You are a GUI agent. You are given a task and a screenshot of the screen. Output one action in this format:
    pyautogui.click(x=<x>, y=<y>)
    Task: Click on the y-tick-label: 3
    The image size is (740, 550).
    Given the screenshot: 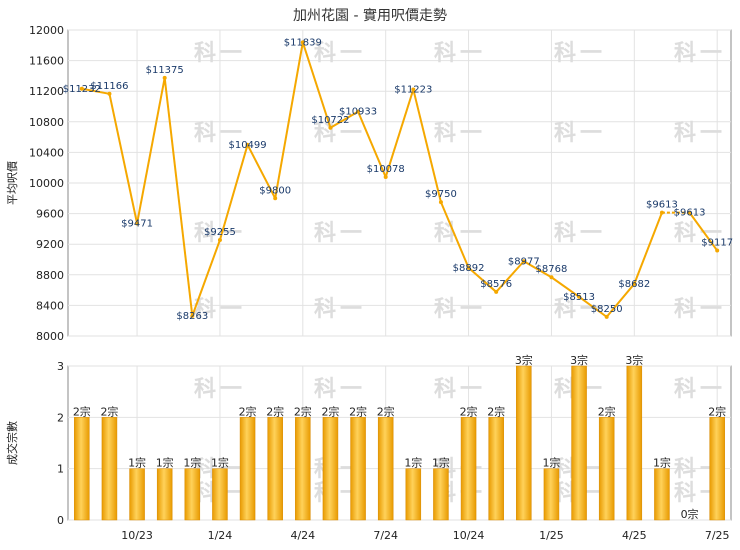 What is the action you would take?
    pyautogui.click(x=60, y=366)
    